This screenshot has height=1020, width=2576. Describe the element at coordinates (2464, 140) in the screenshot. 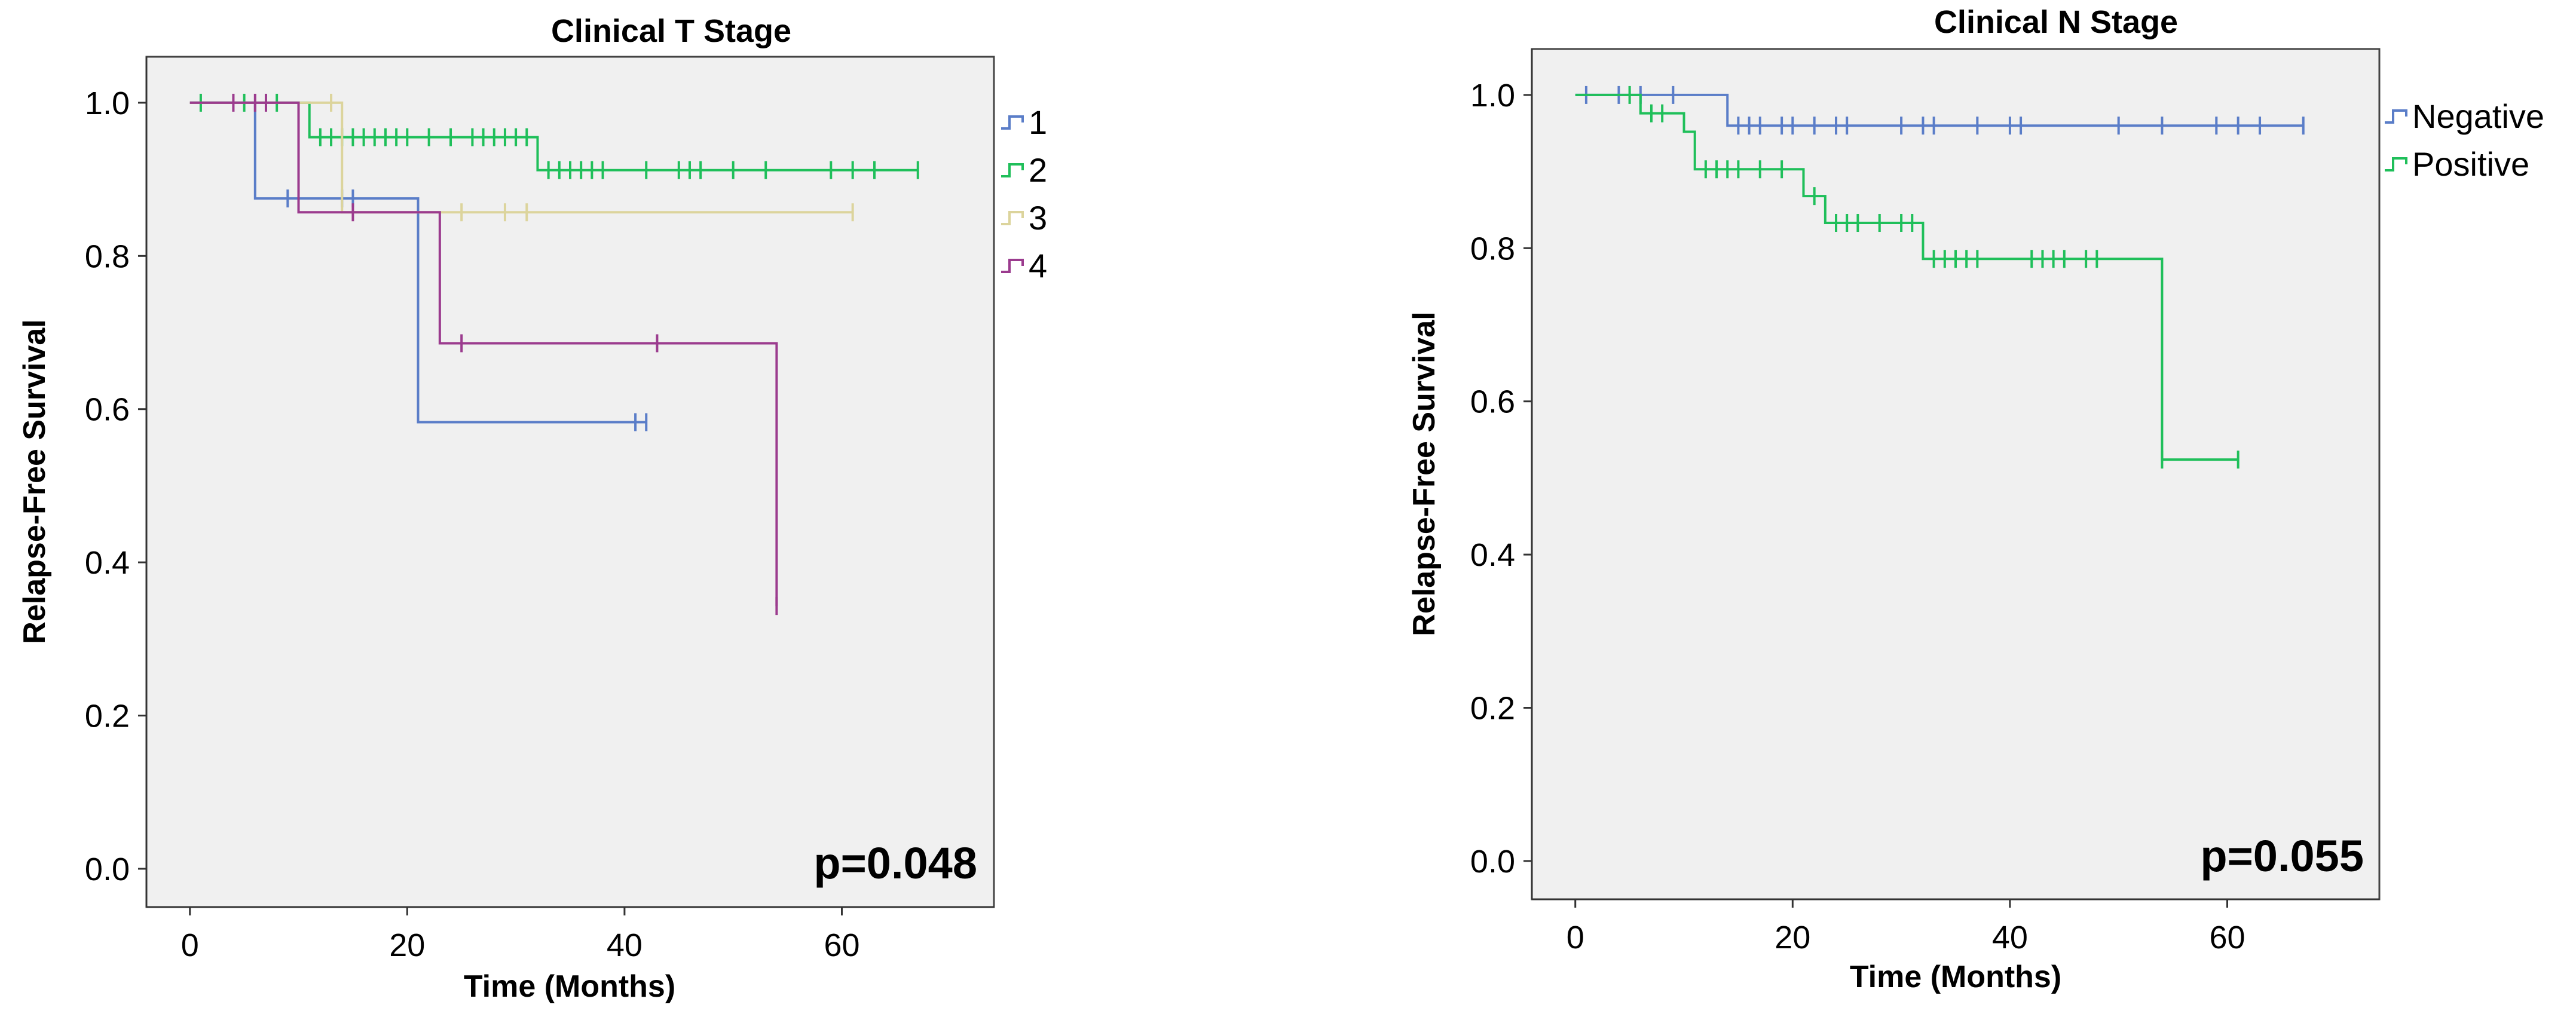

I see `legend: Negative Positive` at that location.